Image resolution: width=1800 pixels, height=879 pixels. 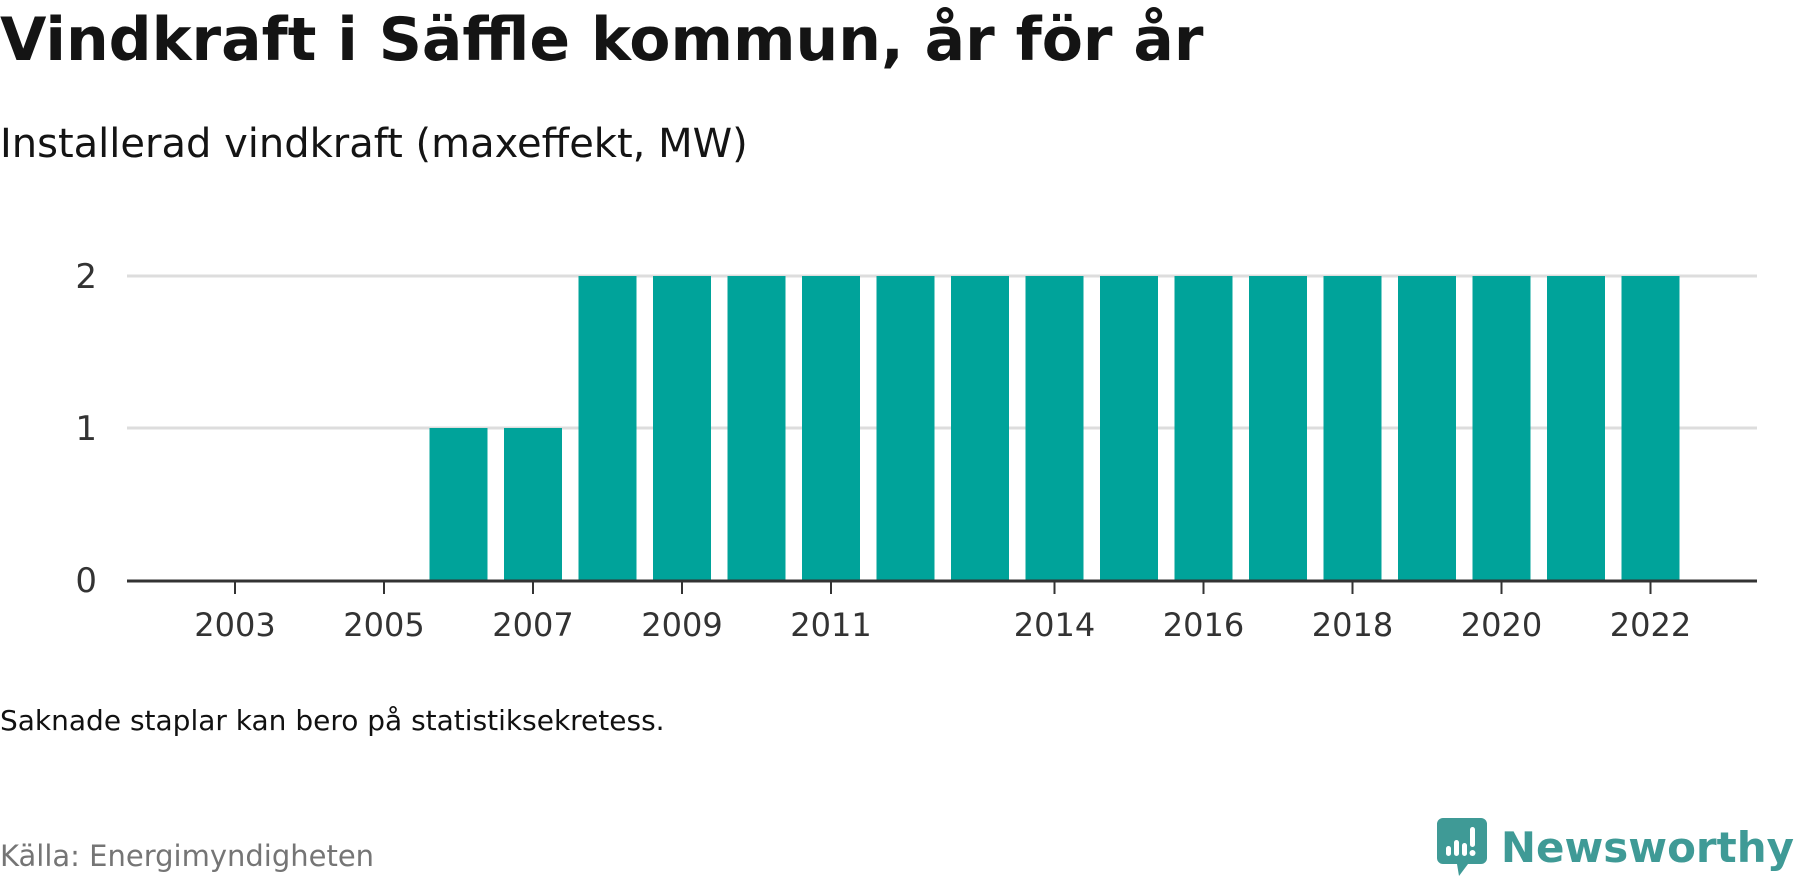 I want to click on bar-2009, so click(x=682, y=428).